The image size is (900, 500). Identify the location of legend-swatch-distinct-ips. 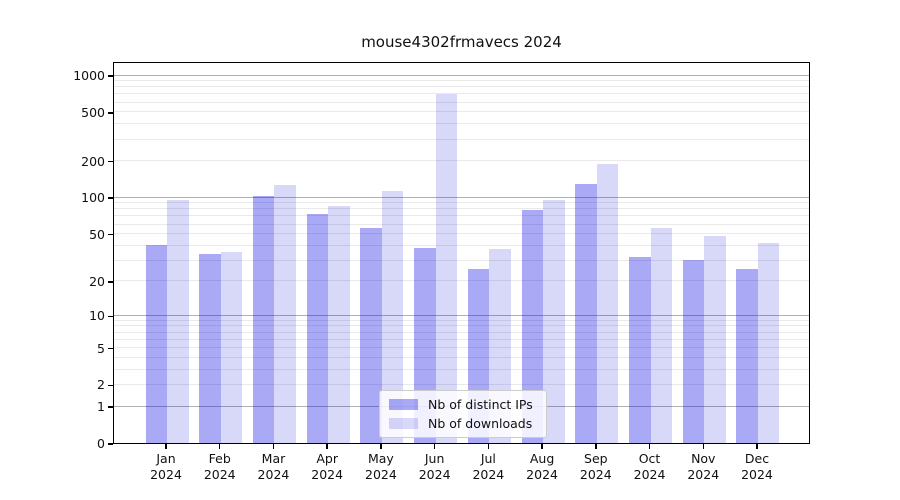
(403, 404).